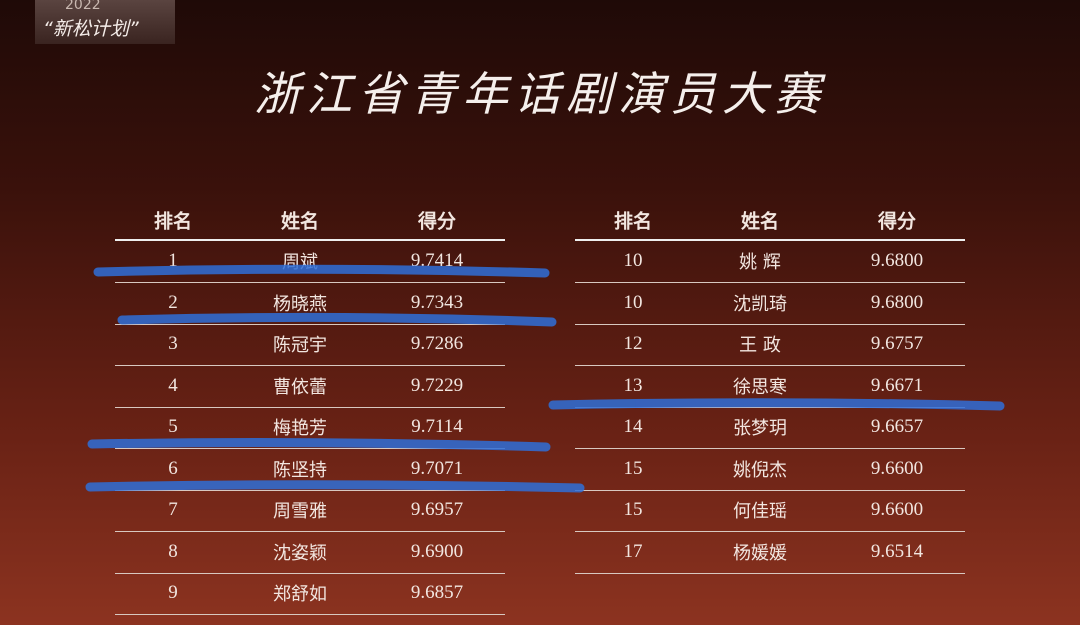 The image size is (1080, 625). What do you see at coordinates (173, 385) in the screenshot?
I see `rank: 4` at bounding box center [173, 385].